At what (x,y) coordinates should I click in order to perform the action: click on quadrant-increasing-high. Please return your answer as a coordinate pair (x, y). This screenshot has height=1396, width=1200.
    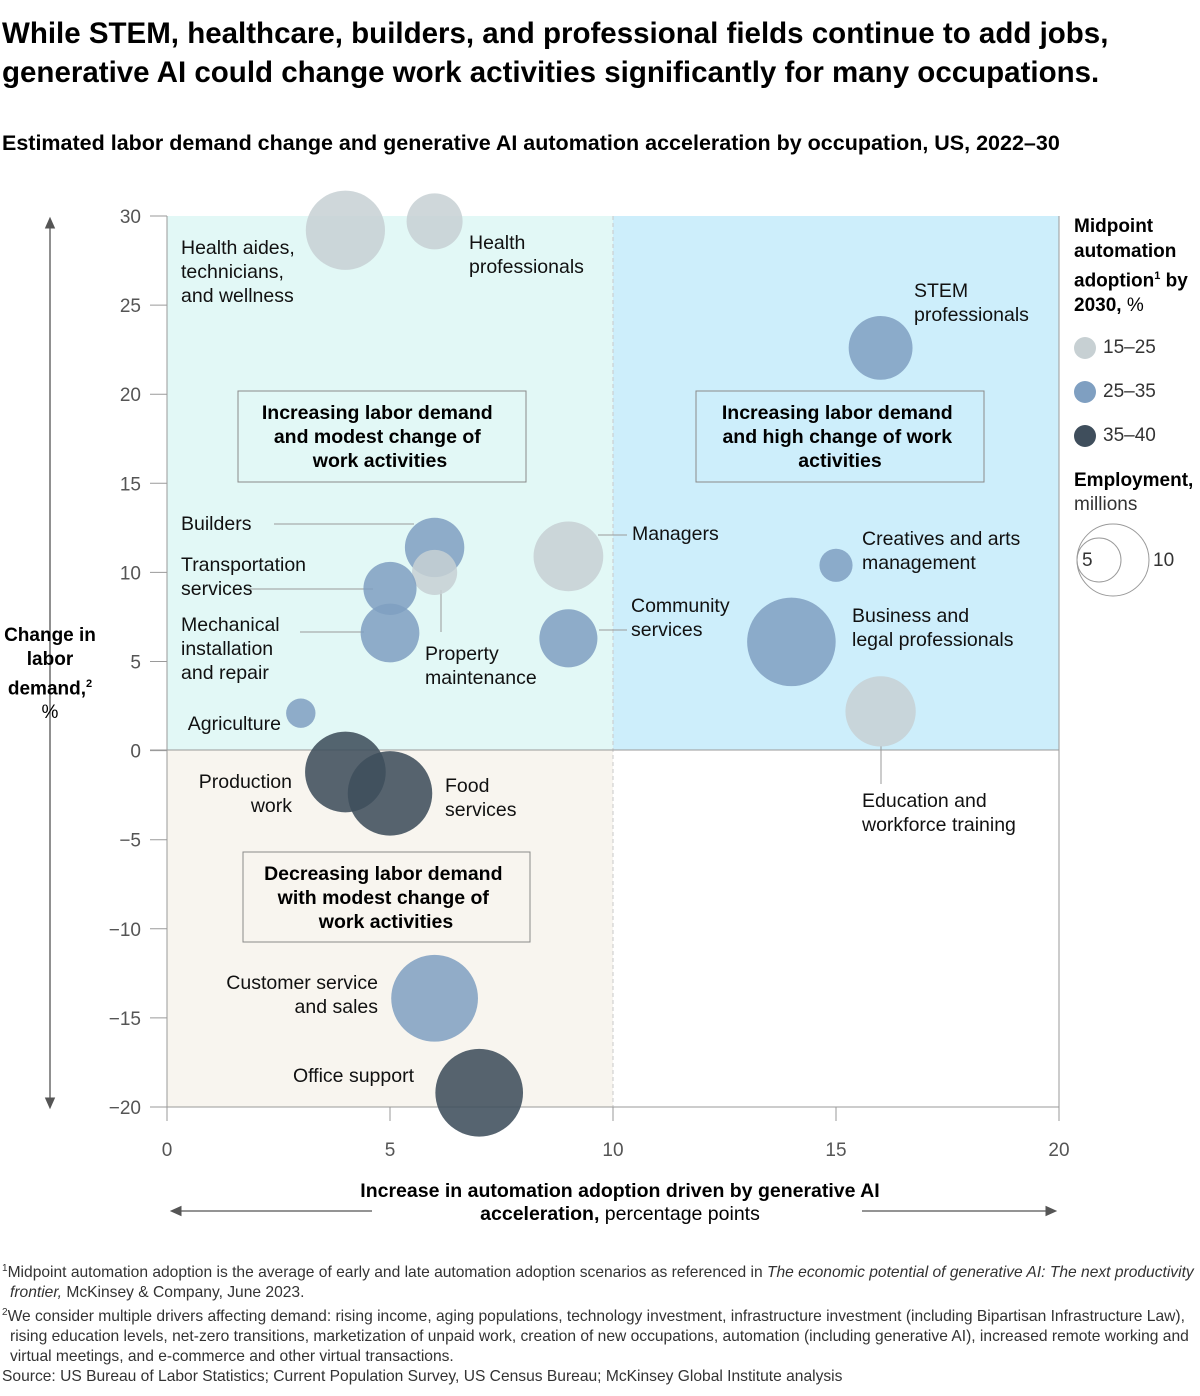
    Looking at the image, I should click on (836, 483).